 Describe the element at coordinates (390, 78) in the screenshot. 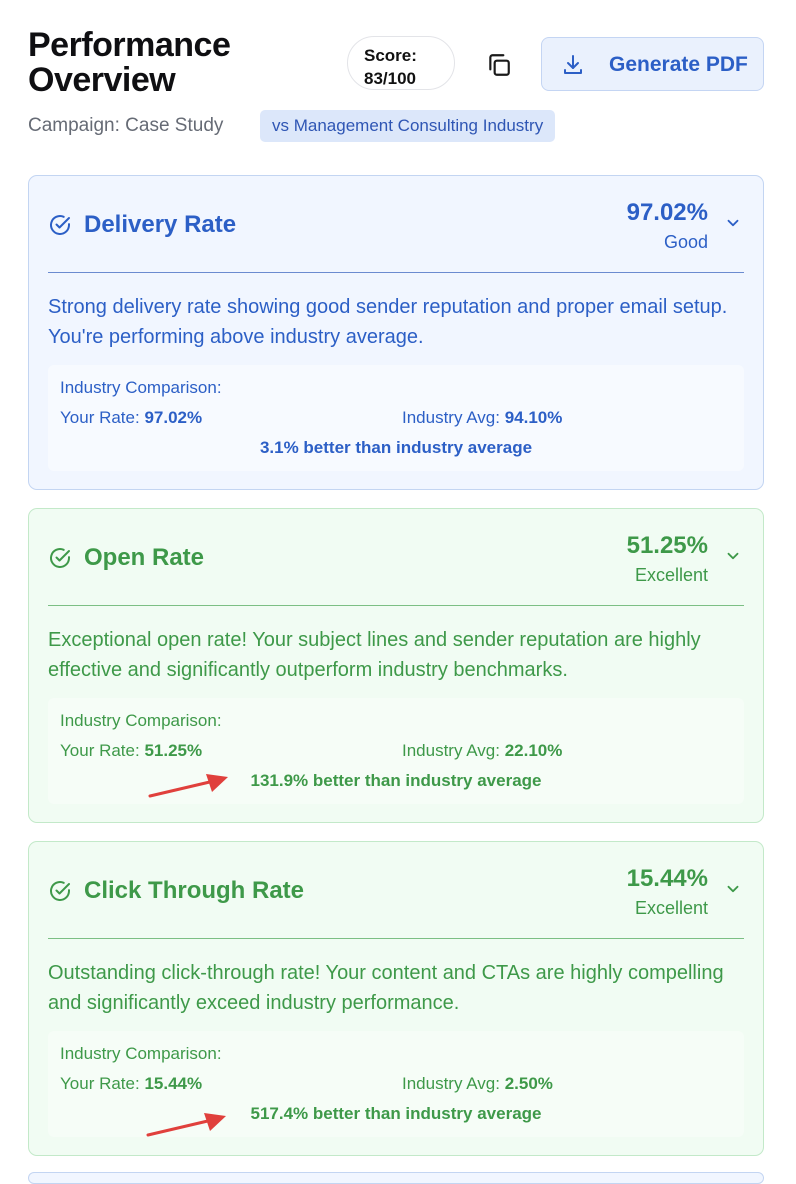

I see `score-value: 83/100` at that location.